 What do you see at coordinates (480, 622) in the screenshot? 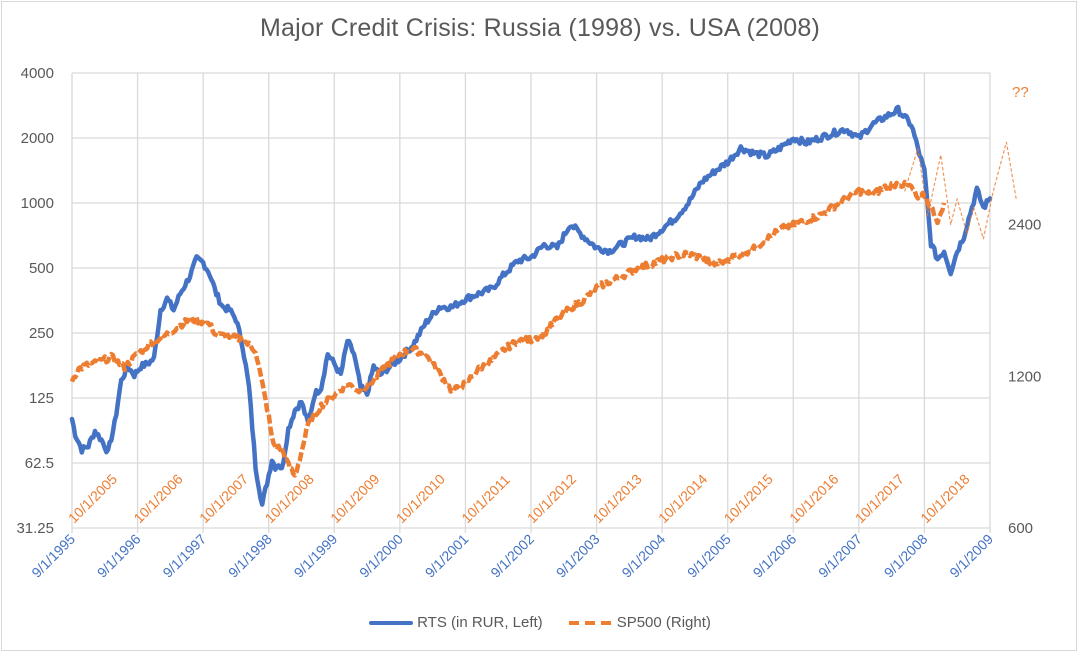
I see `legend-label-rts: RTS (in RUR, Left)` at bounding box center [480, 622].